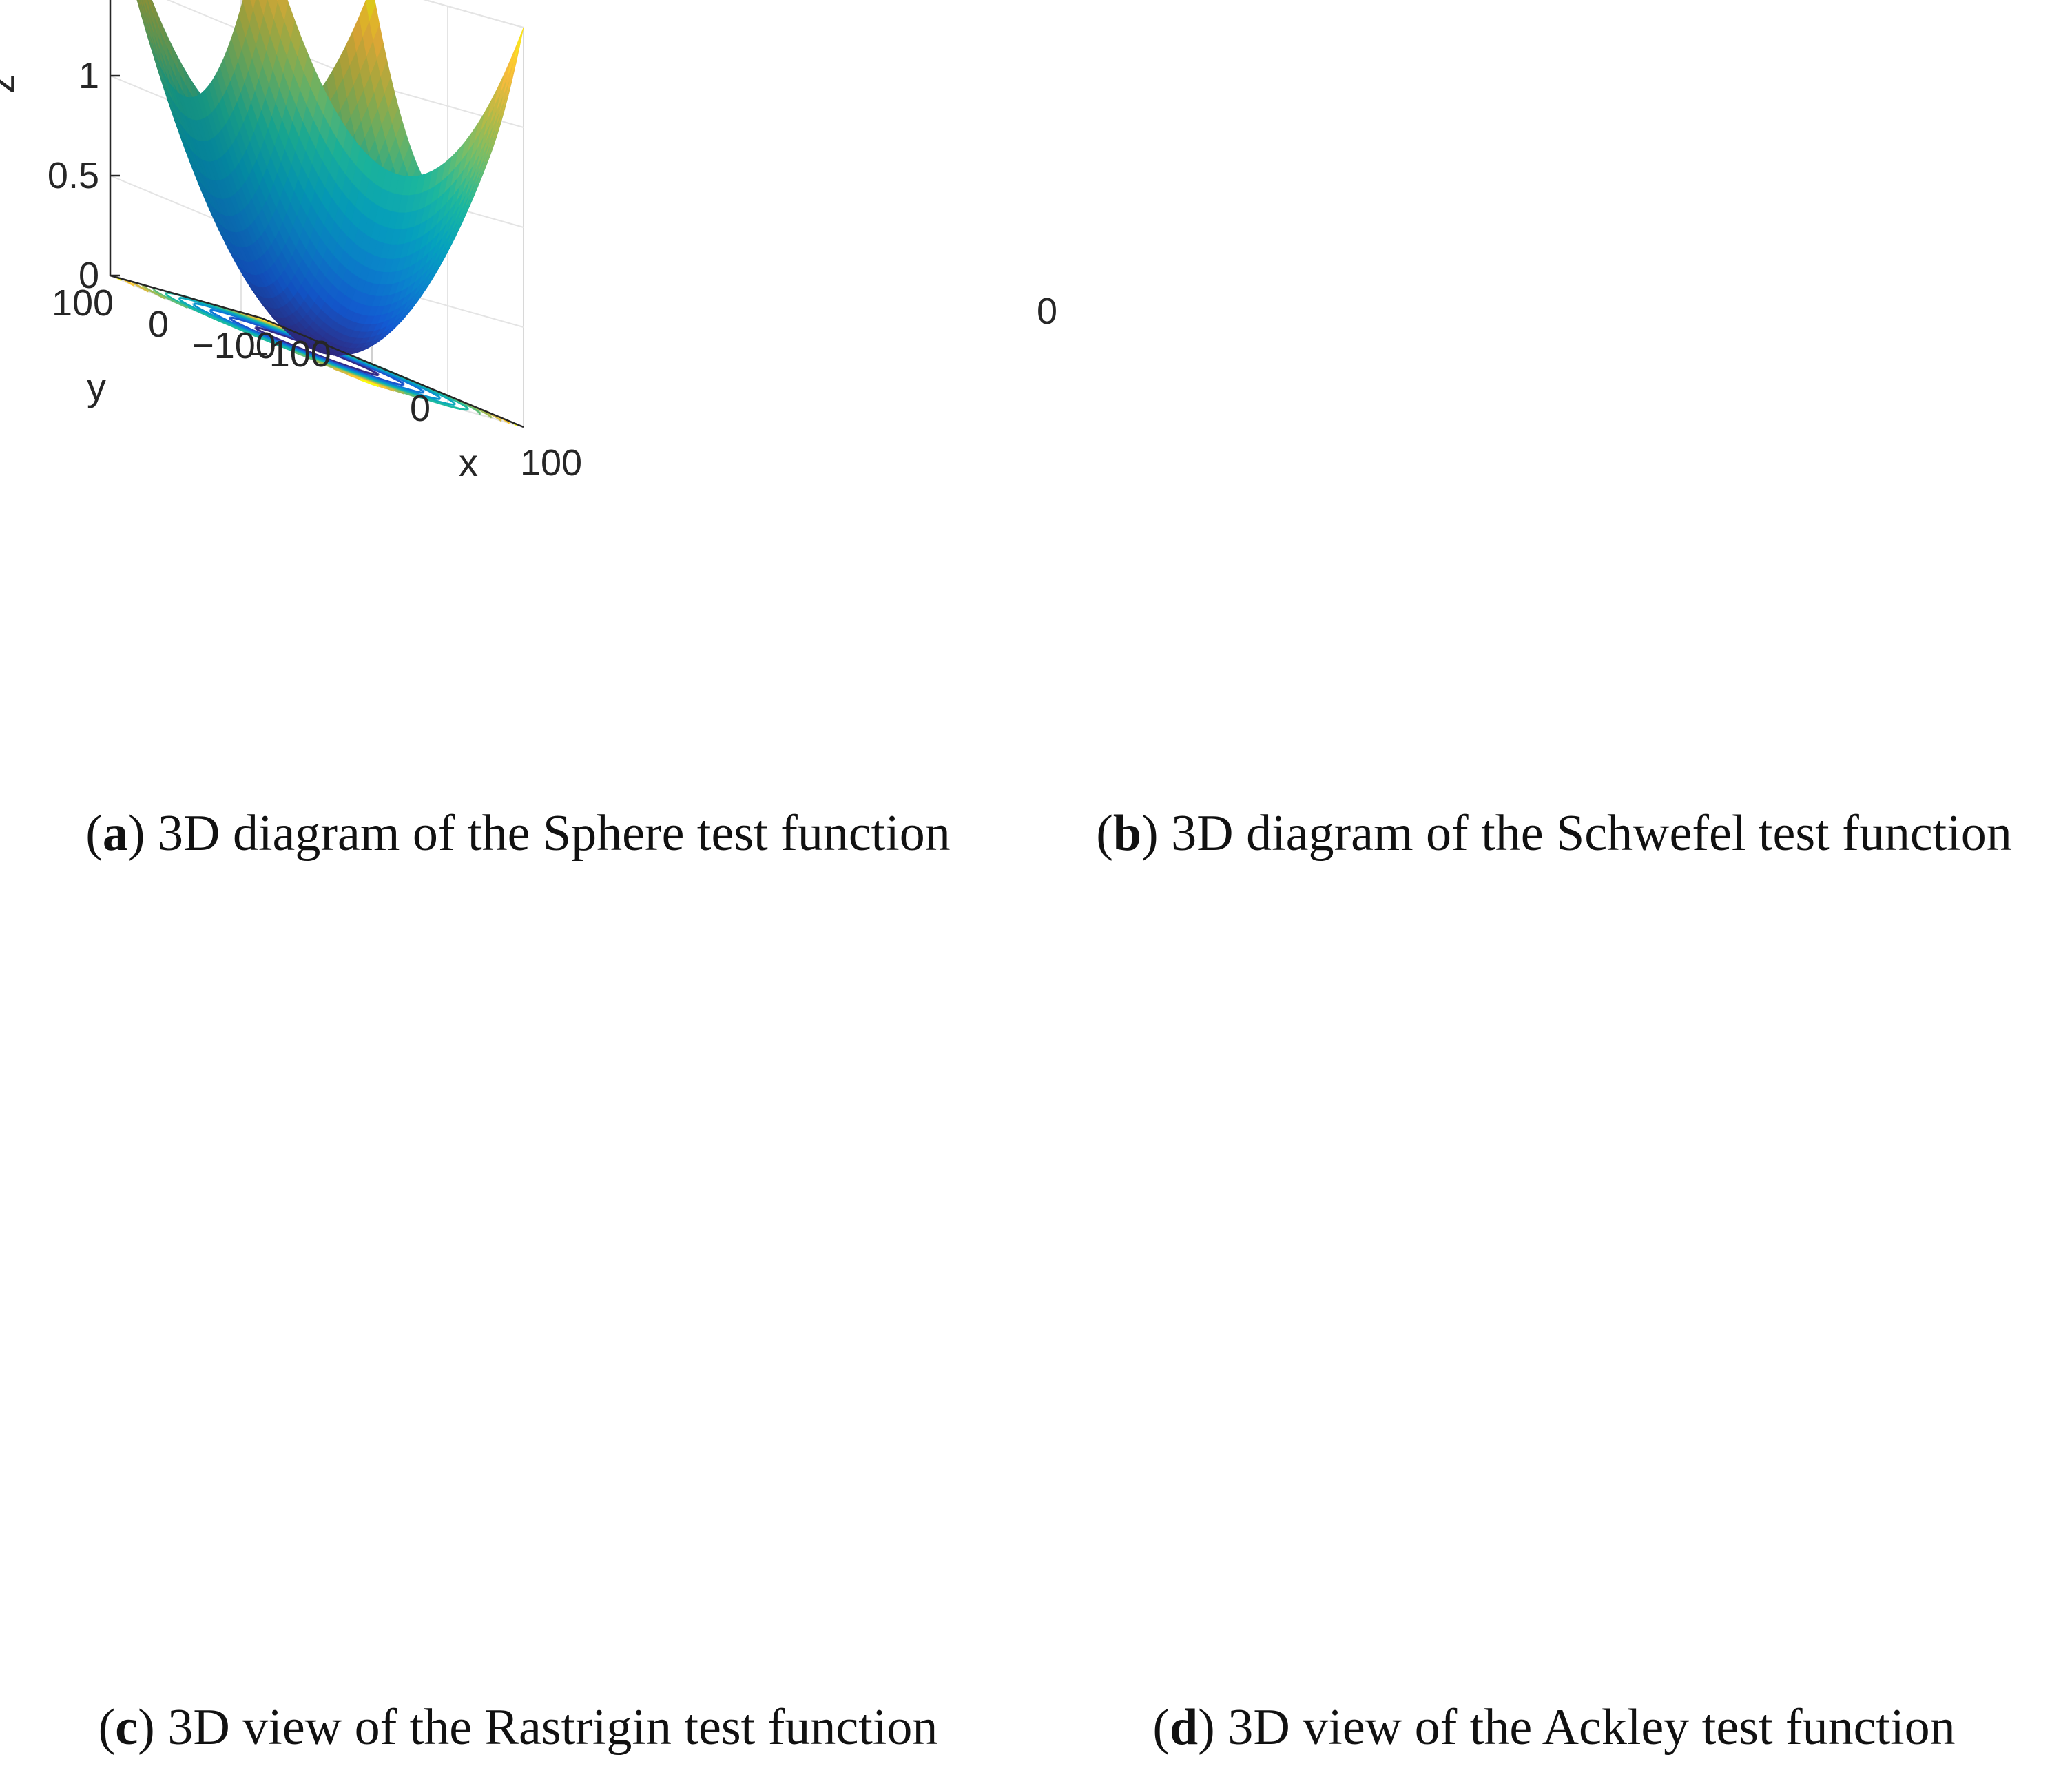  What do you see at coordinates (186, 297) in the screenshot?
I see `y-axis-line` at bounding box center [186, 297].